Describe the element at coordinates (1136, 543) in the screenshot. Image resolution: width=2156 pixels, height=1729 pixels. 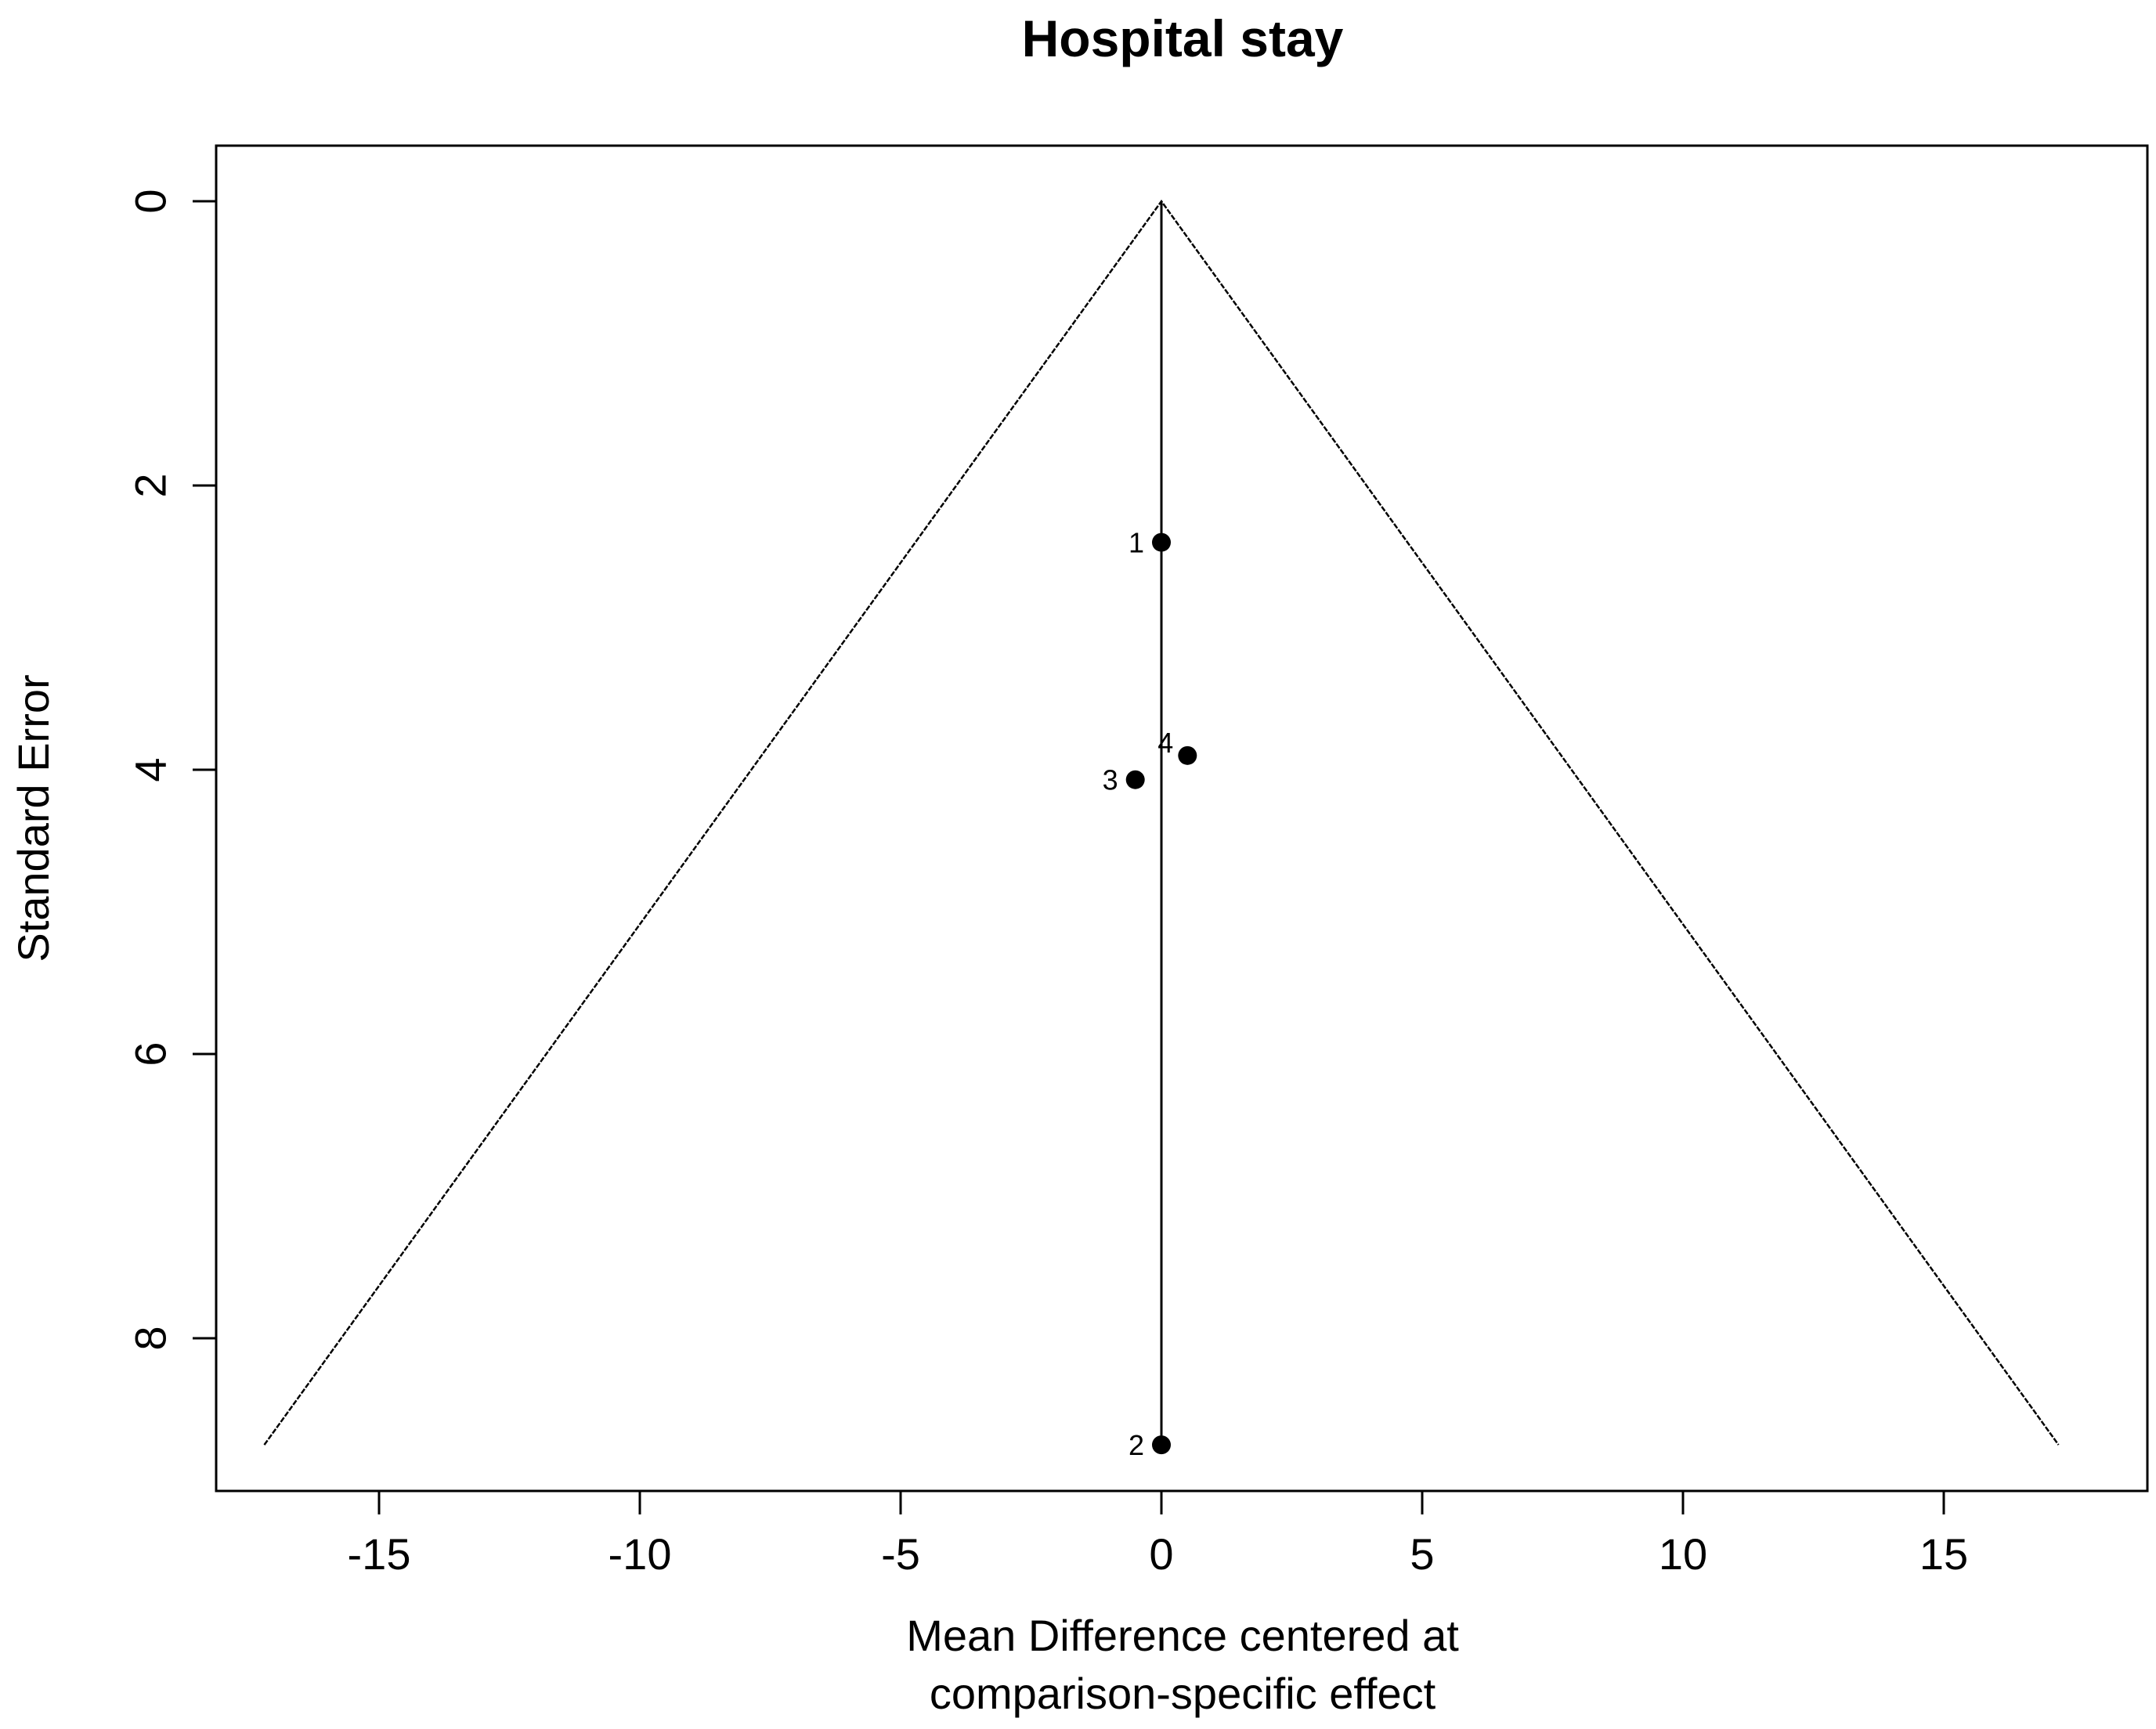
I see `data-point-label-1: 1` at that location.